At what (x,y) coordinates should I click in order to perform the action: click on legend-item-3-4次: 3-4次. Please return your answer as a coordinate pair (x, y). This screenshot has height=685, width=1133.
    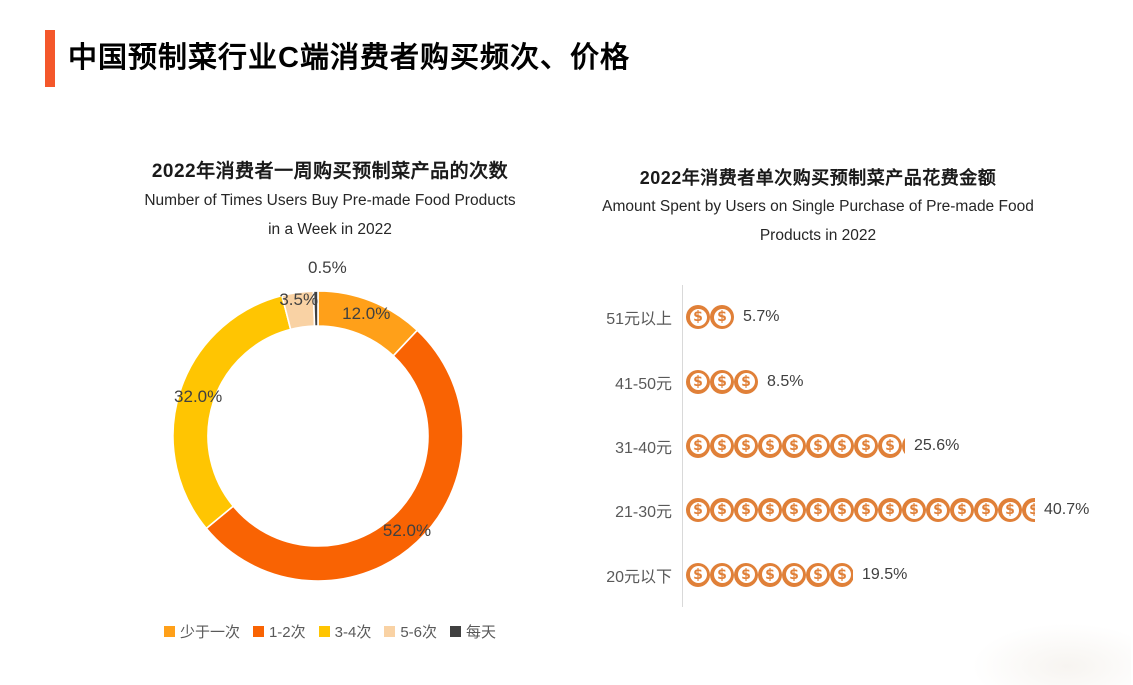
    Looking at the image, I should click on (345, 631).